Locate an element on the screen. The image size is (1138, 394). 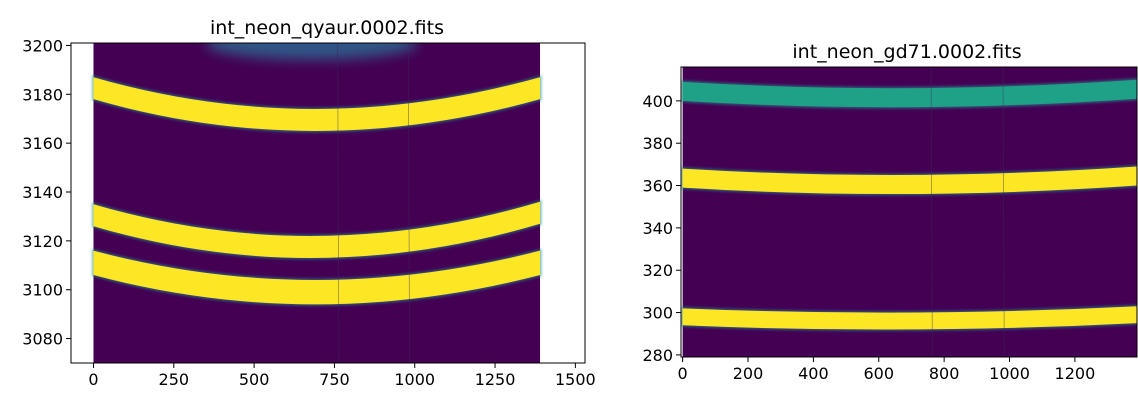
x-tick-label: 500 is located at coordinates (254, 379).